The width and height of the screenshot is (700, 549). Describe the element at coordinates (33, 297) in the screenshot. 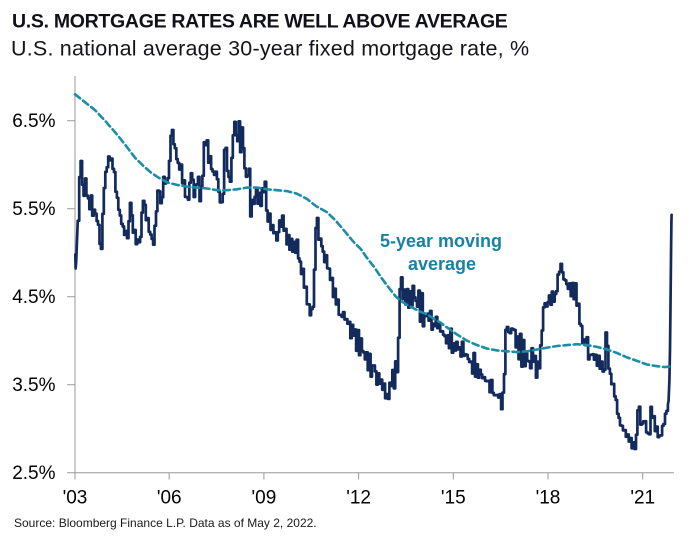

I see `svg-text: 4.5%` at that location.